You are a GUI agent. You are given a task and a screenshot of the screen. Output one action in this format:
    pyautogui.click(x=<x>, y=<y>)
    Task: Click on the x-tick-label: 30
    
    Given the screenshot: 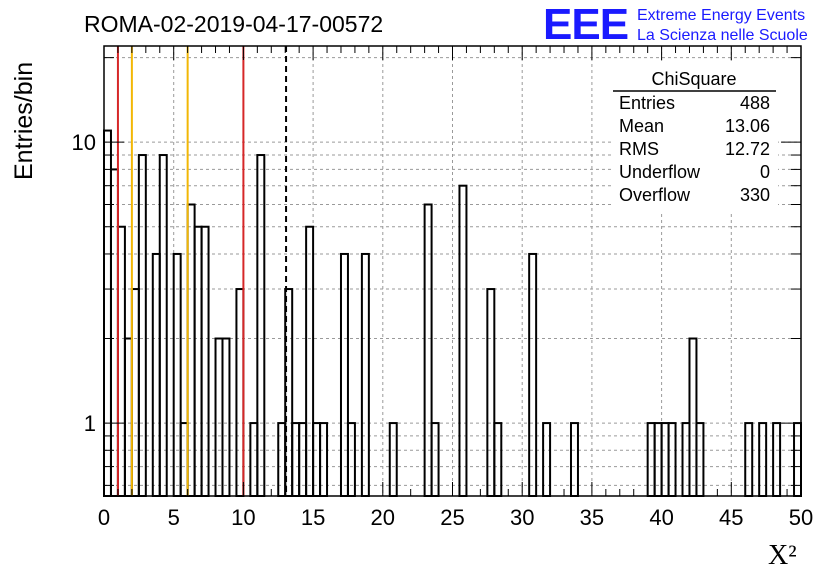 What is the action you would take?
    pyautogui.click(x=522, y=517)
    